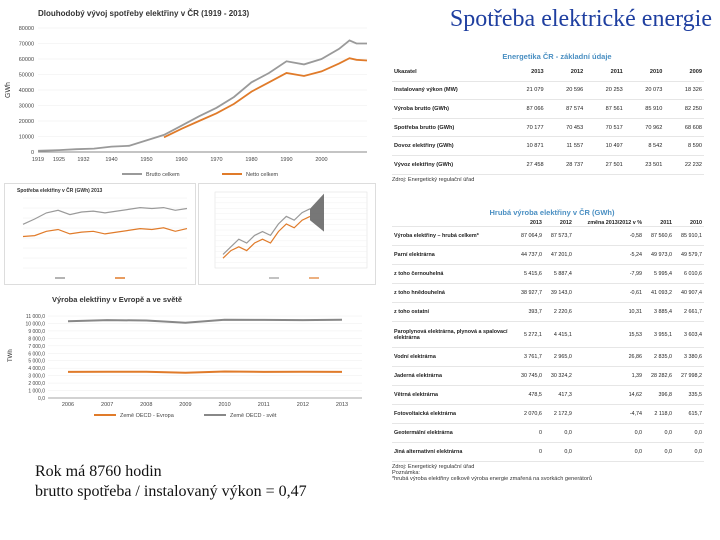 This screenshot has height=540, width=720. What do you see at coordinates (529, 395) in the screenshot?
I see `table-cell: 478,5` at bounding box center [529, 395].